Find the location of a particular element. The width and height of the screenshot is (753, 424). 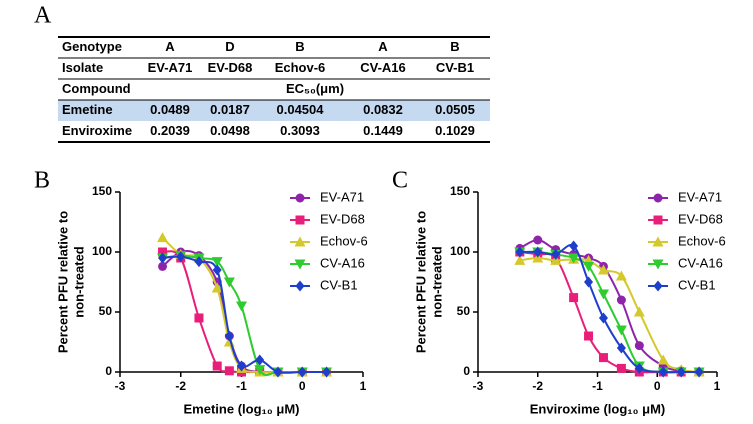

legend-label: Echov-6 is located at coordinates (344, 240).